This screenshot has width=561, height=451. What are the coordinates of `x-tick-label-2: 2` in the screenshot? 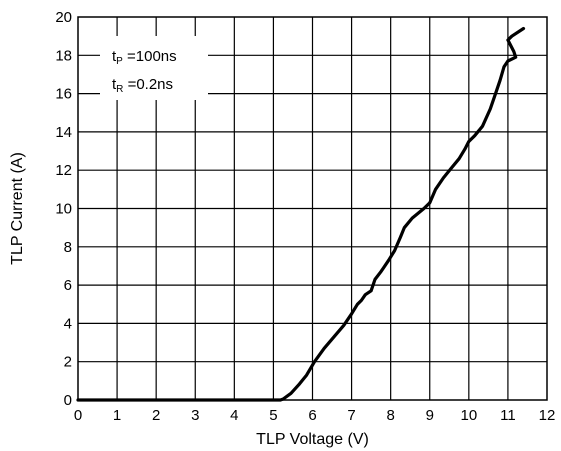 It's located at (156, 415).